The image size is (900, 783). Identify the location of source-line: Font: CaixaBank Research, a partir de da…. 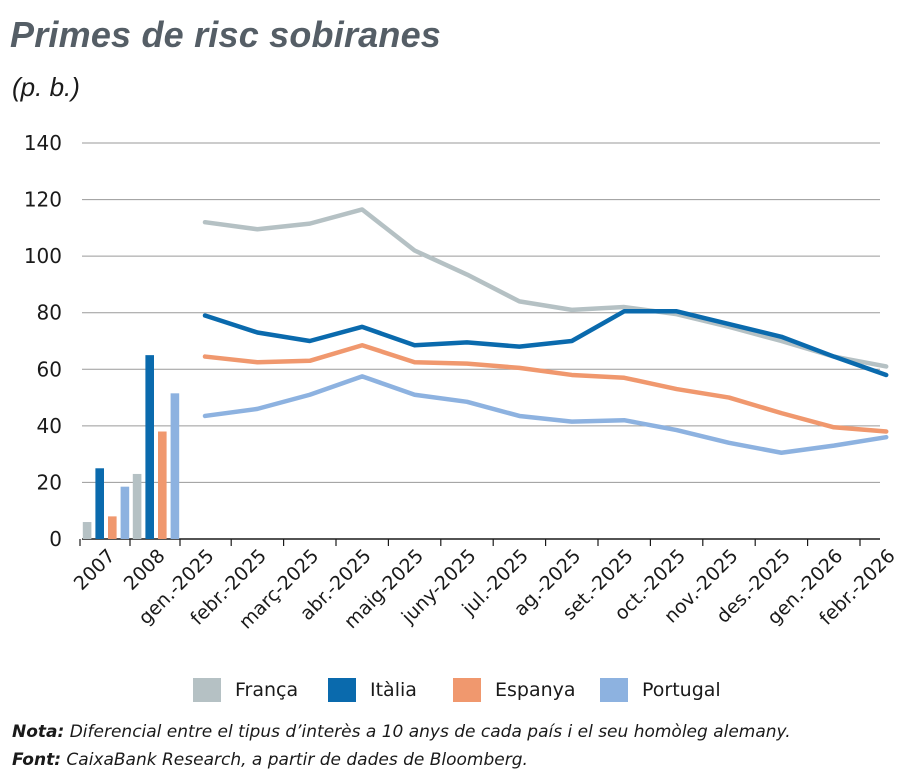
(270, 760).